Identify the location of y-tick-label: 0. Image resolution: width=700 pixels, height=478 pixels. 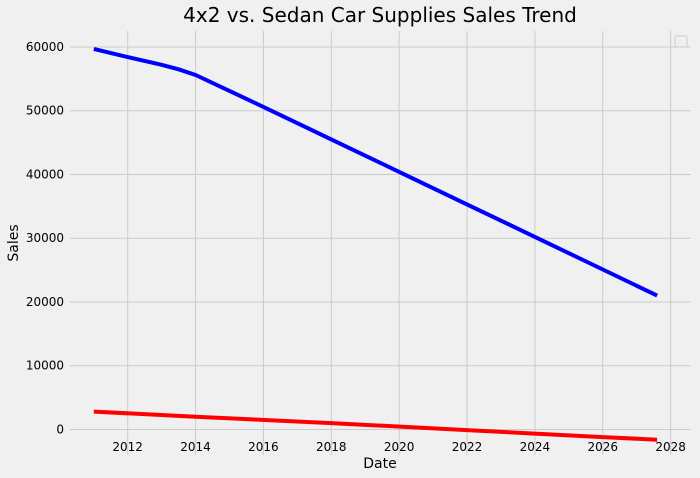
(60, 429).